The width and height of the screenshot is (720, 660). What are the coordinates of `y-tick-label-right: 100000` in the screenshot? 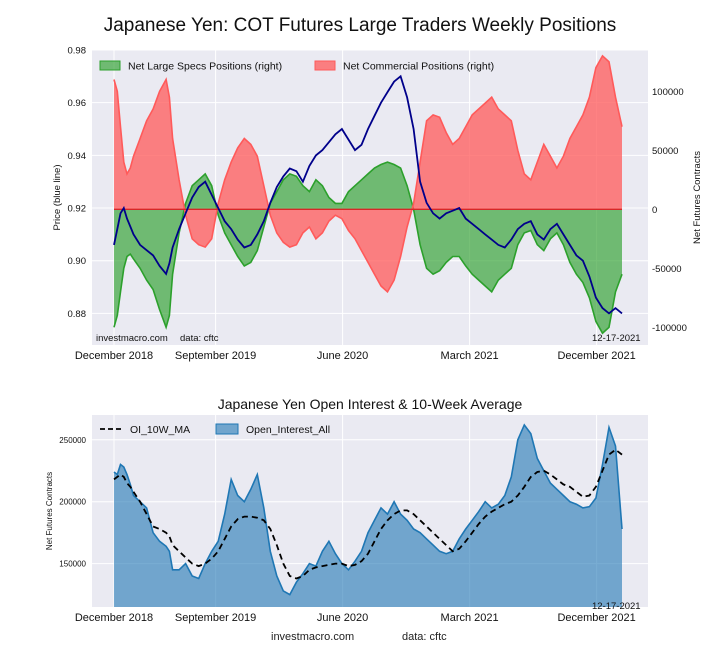 It's located at (668, 92).